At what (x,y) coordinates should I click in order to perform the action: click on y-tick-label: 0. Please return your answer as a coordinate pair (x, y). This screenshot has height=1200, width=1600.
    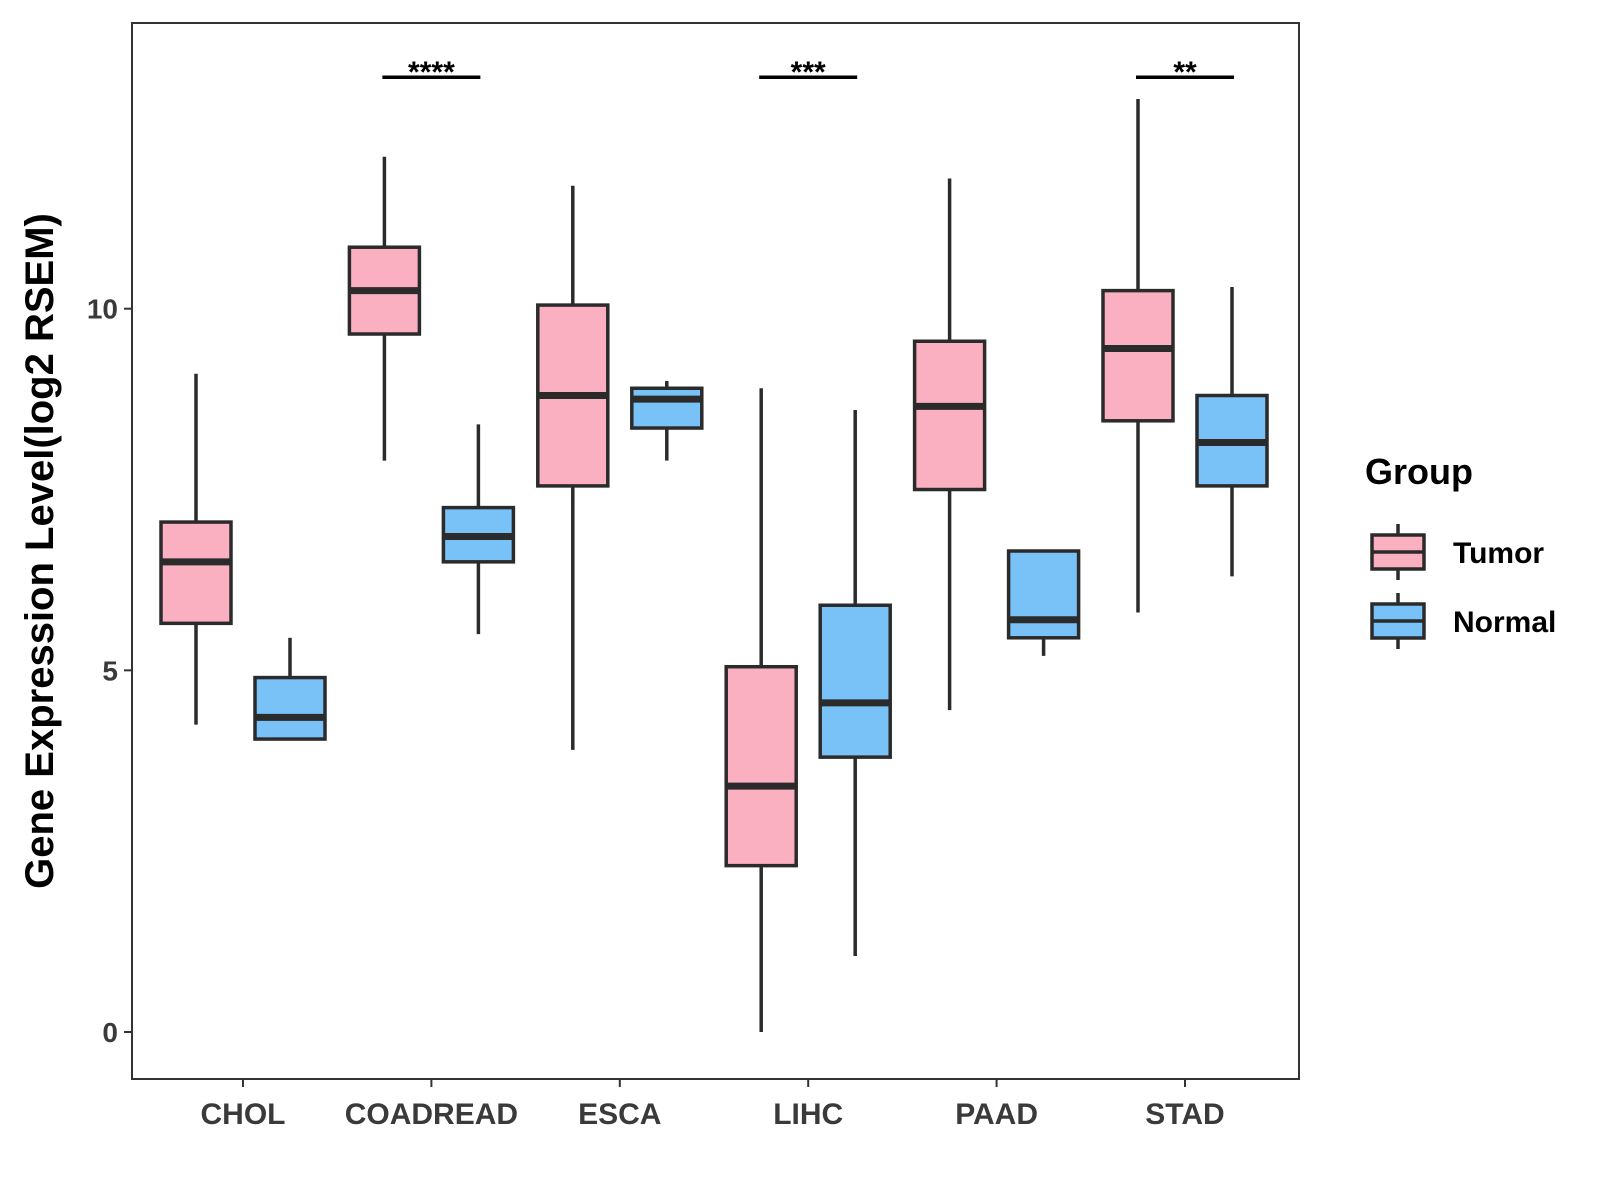
    Looking at the image, I should click on (110, 1032).